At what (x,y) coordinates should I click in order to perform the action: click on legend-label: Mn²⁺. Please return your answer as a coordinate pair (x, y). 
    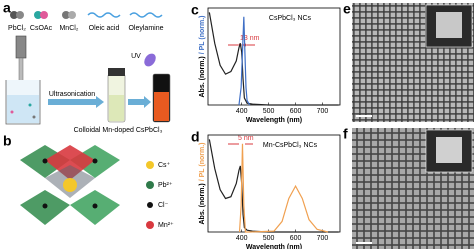
    Looking at the image, I should click on (166, 225).